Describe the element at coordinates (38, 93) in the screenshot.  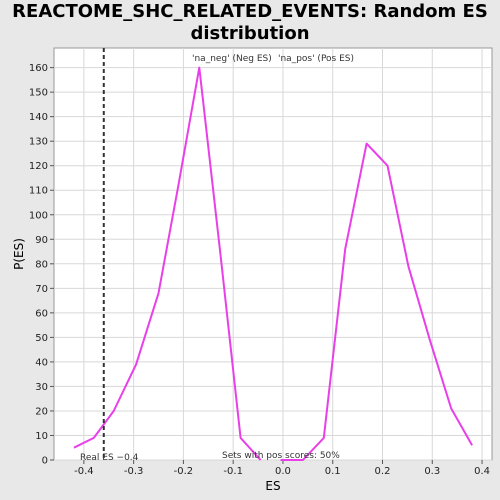
I see `y-tick-label: 150` at that location.